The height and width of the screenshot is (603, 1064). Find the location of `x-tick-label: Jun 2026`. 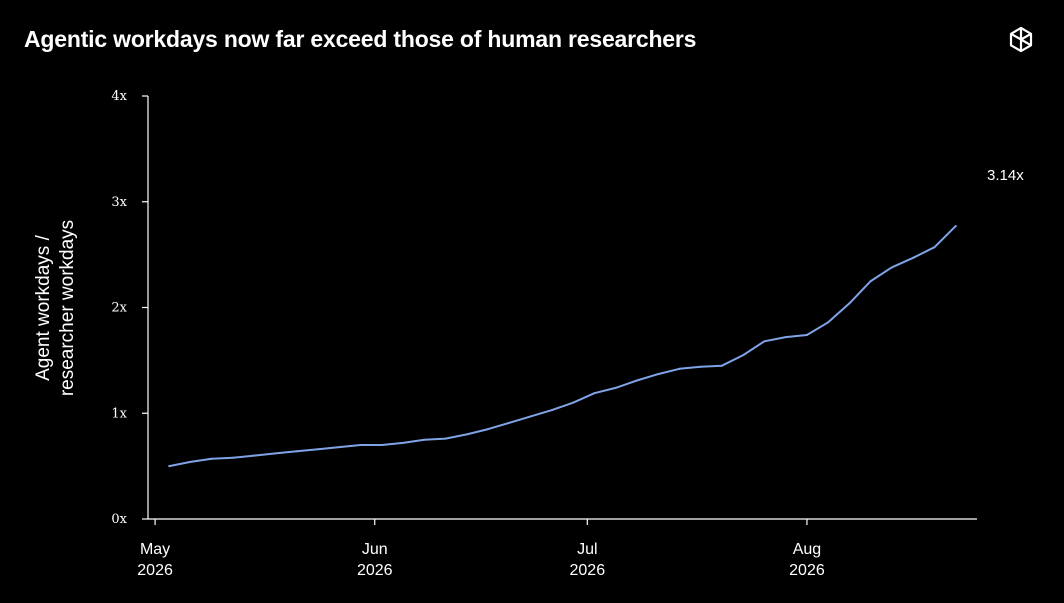

x-tick-label: Jun 2026 is located at coordinates (375, 560).